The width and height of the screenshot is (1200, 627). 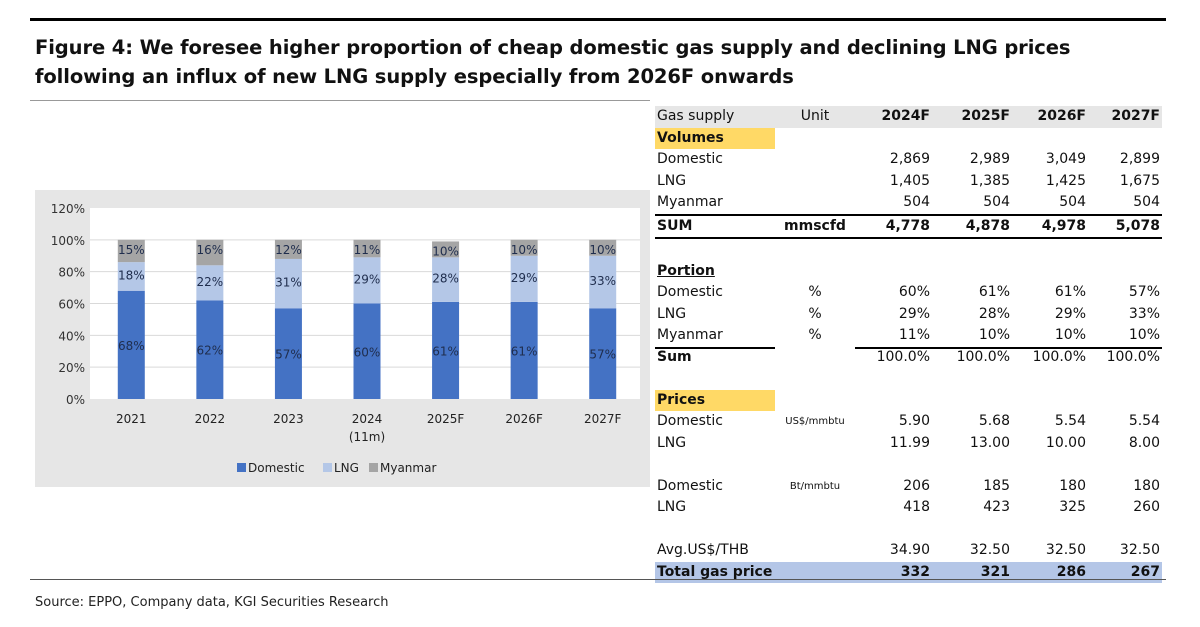 What do you see at coordinates (908, 400) in the screenshot?
I see `section-row: Prices` at bounding box center [908, 400].